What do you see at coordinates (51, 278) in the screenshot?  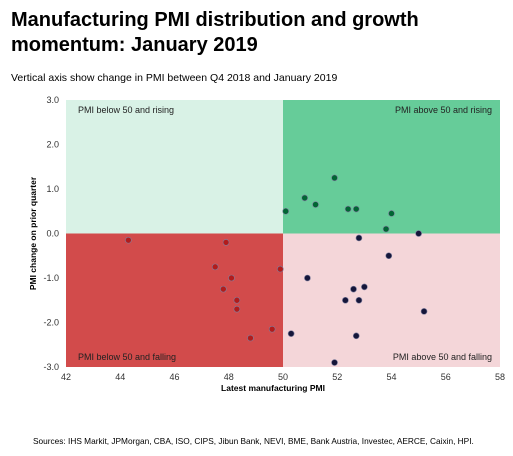 I see `y-tick-label: -1.0` at bounding box center [51, 278].